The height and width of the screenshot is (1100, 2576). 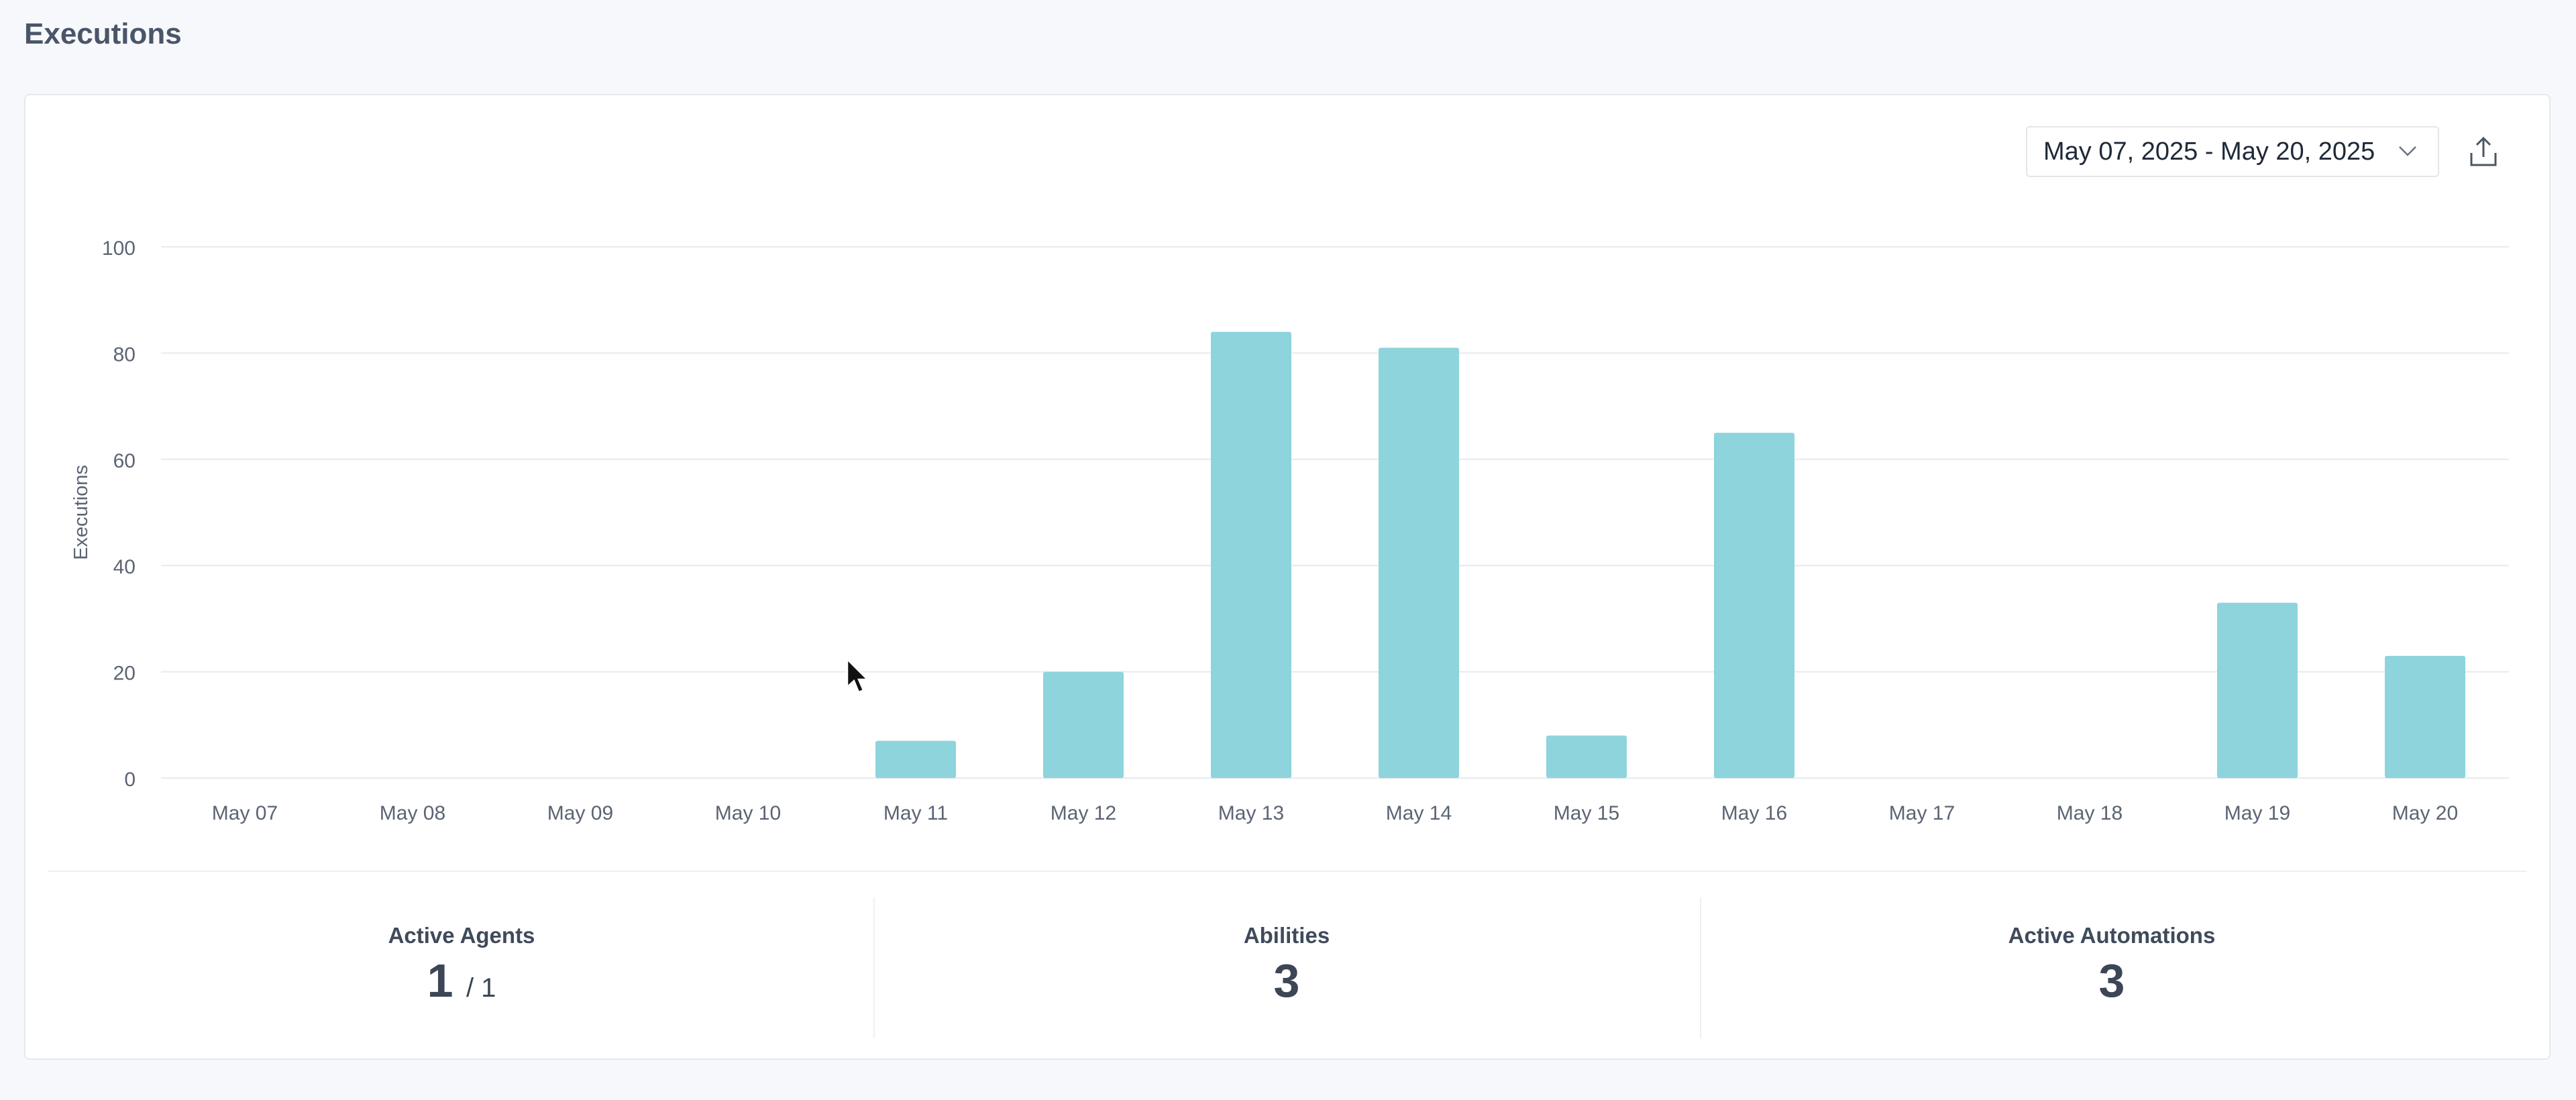 What do you see at coordinates (1419, 813) in the screenshot?
I see `x-tick-label: May 14` at bounding box center [1419, 813].